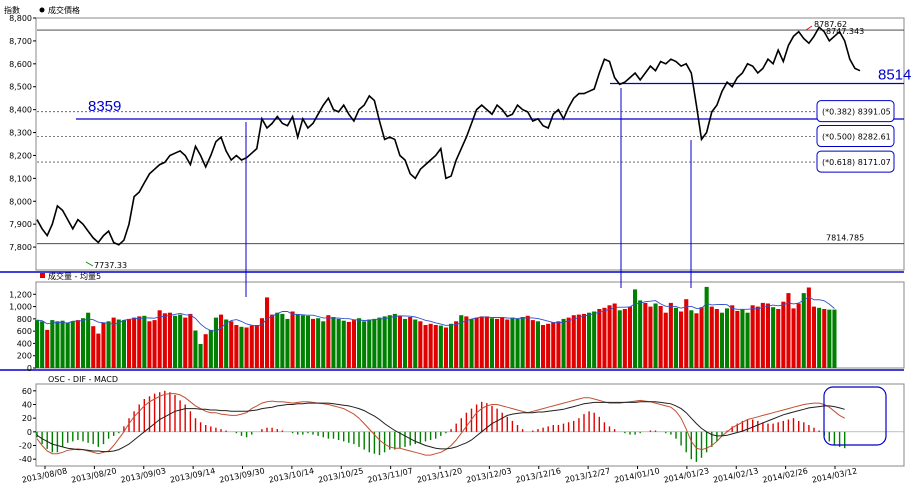 This screenshot has height=489, width=922. I want to click on low-pointer, so click(89, 264).